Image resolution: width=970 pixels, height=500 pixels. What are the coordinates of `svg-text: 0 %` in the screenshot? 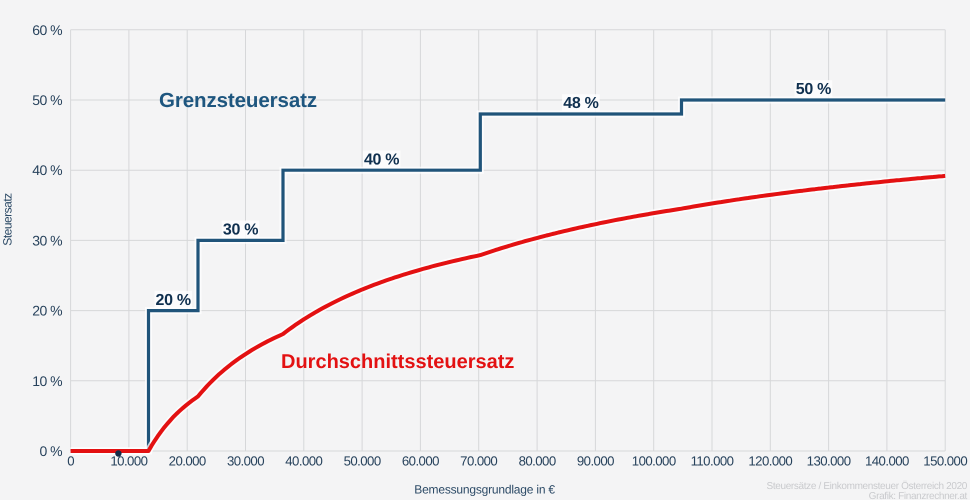 It's located at (51, 451).